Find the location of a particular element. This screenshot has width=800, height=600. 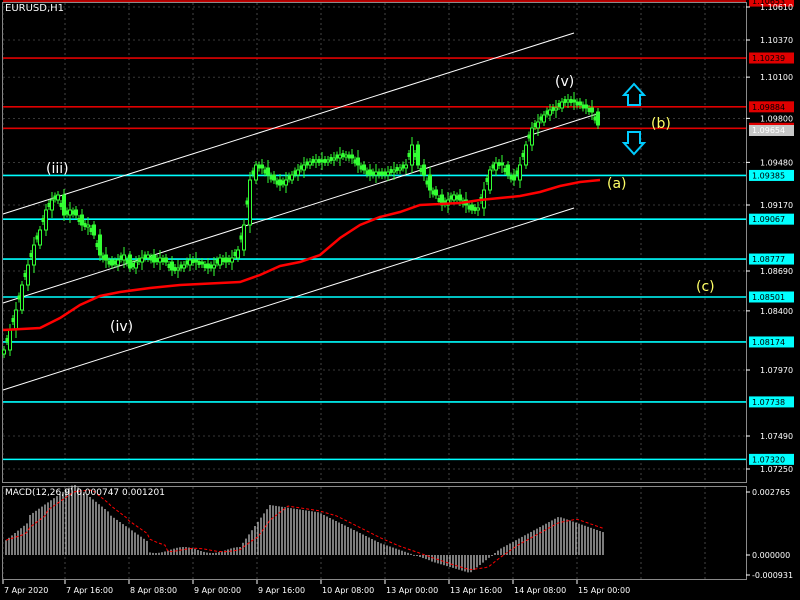

macd-indicator-label: MACD(12,26,9) 0.000747 0.001201 is located at coordinates (85, 493).